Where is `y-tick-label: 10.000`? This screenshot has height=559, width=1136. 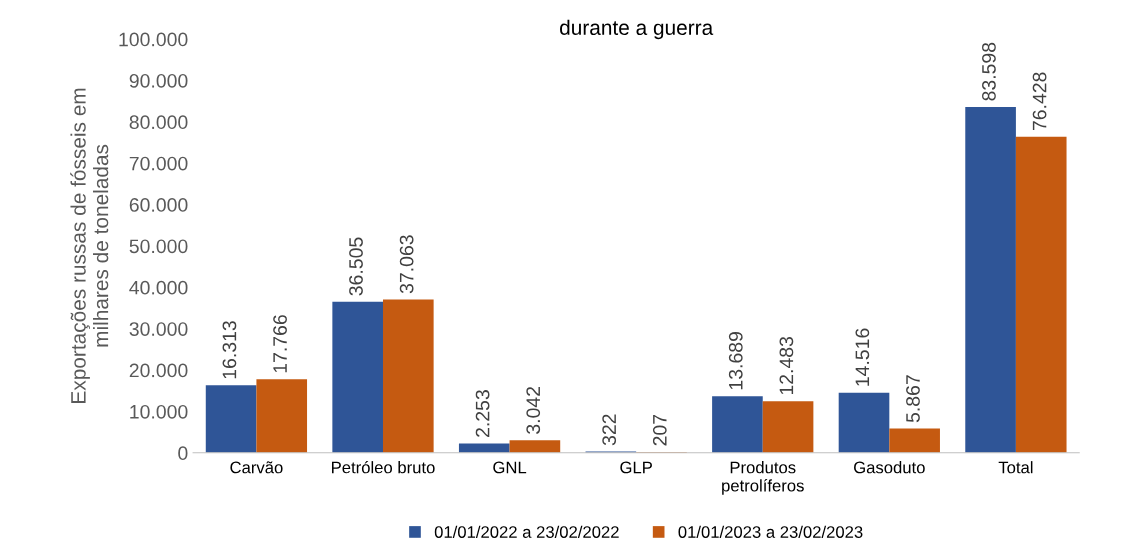 y-tick-label: 10.000 is located at coordinates (159, 411).